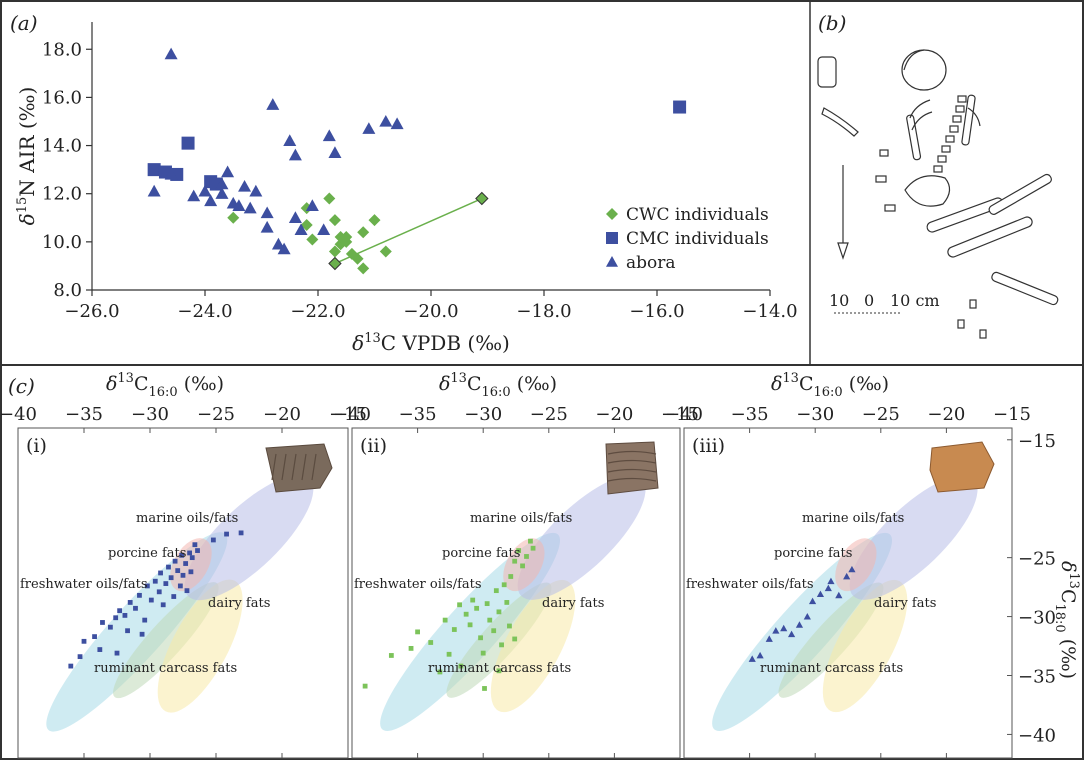 This screenshot has width=1084, height=760. Describe the element at coordinates (543, 311) in the screenshot. I see `x-tick-label: −18.0` at that location.